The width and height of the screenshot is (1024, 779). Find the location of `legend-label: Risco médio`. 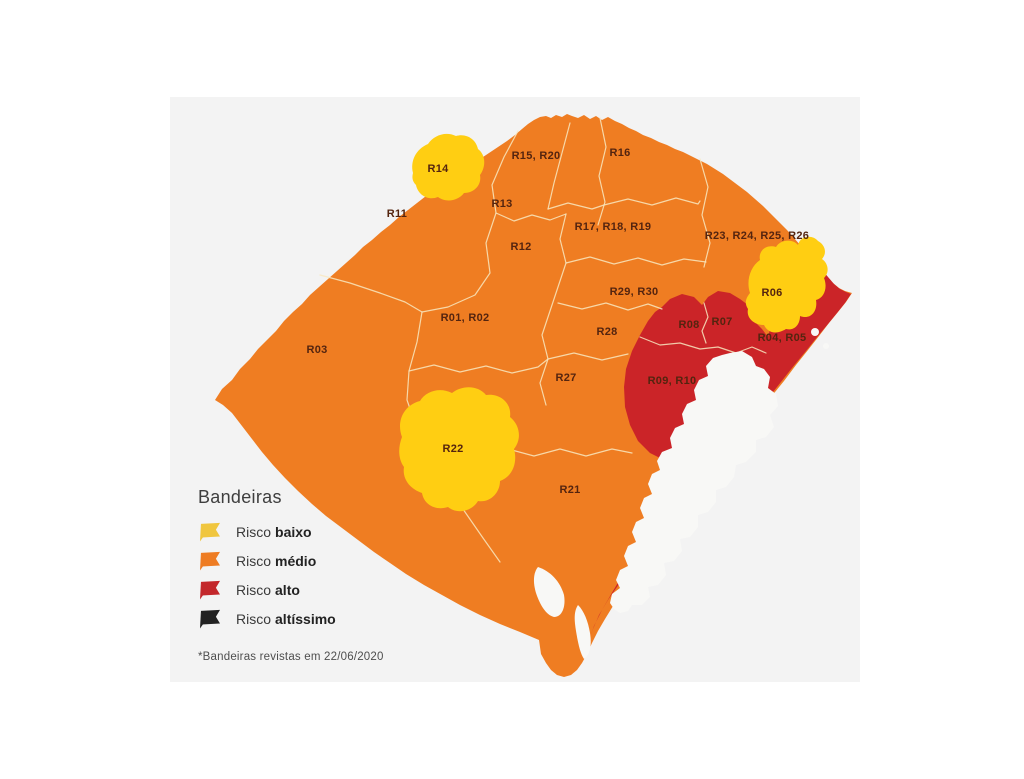

legend-label: Risco médio is located at coordinates (276, 561).